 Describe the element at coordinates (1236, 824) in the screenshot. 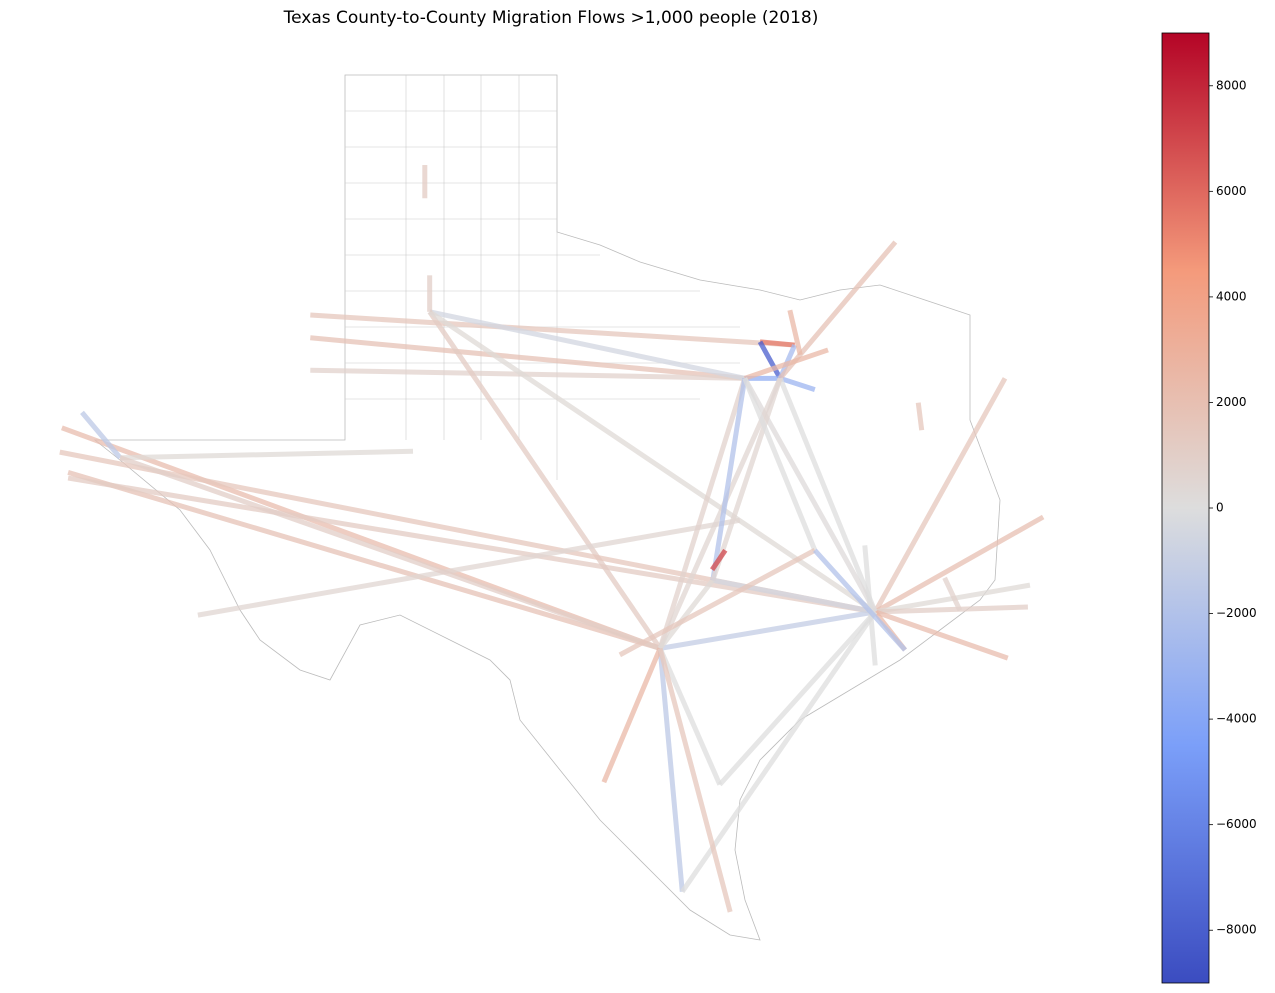

I see `colorbar-tick-label: −6000` at that location.